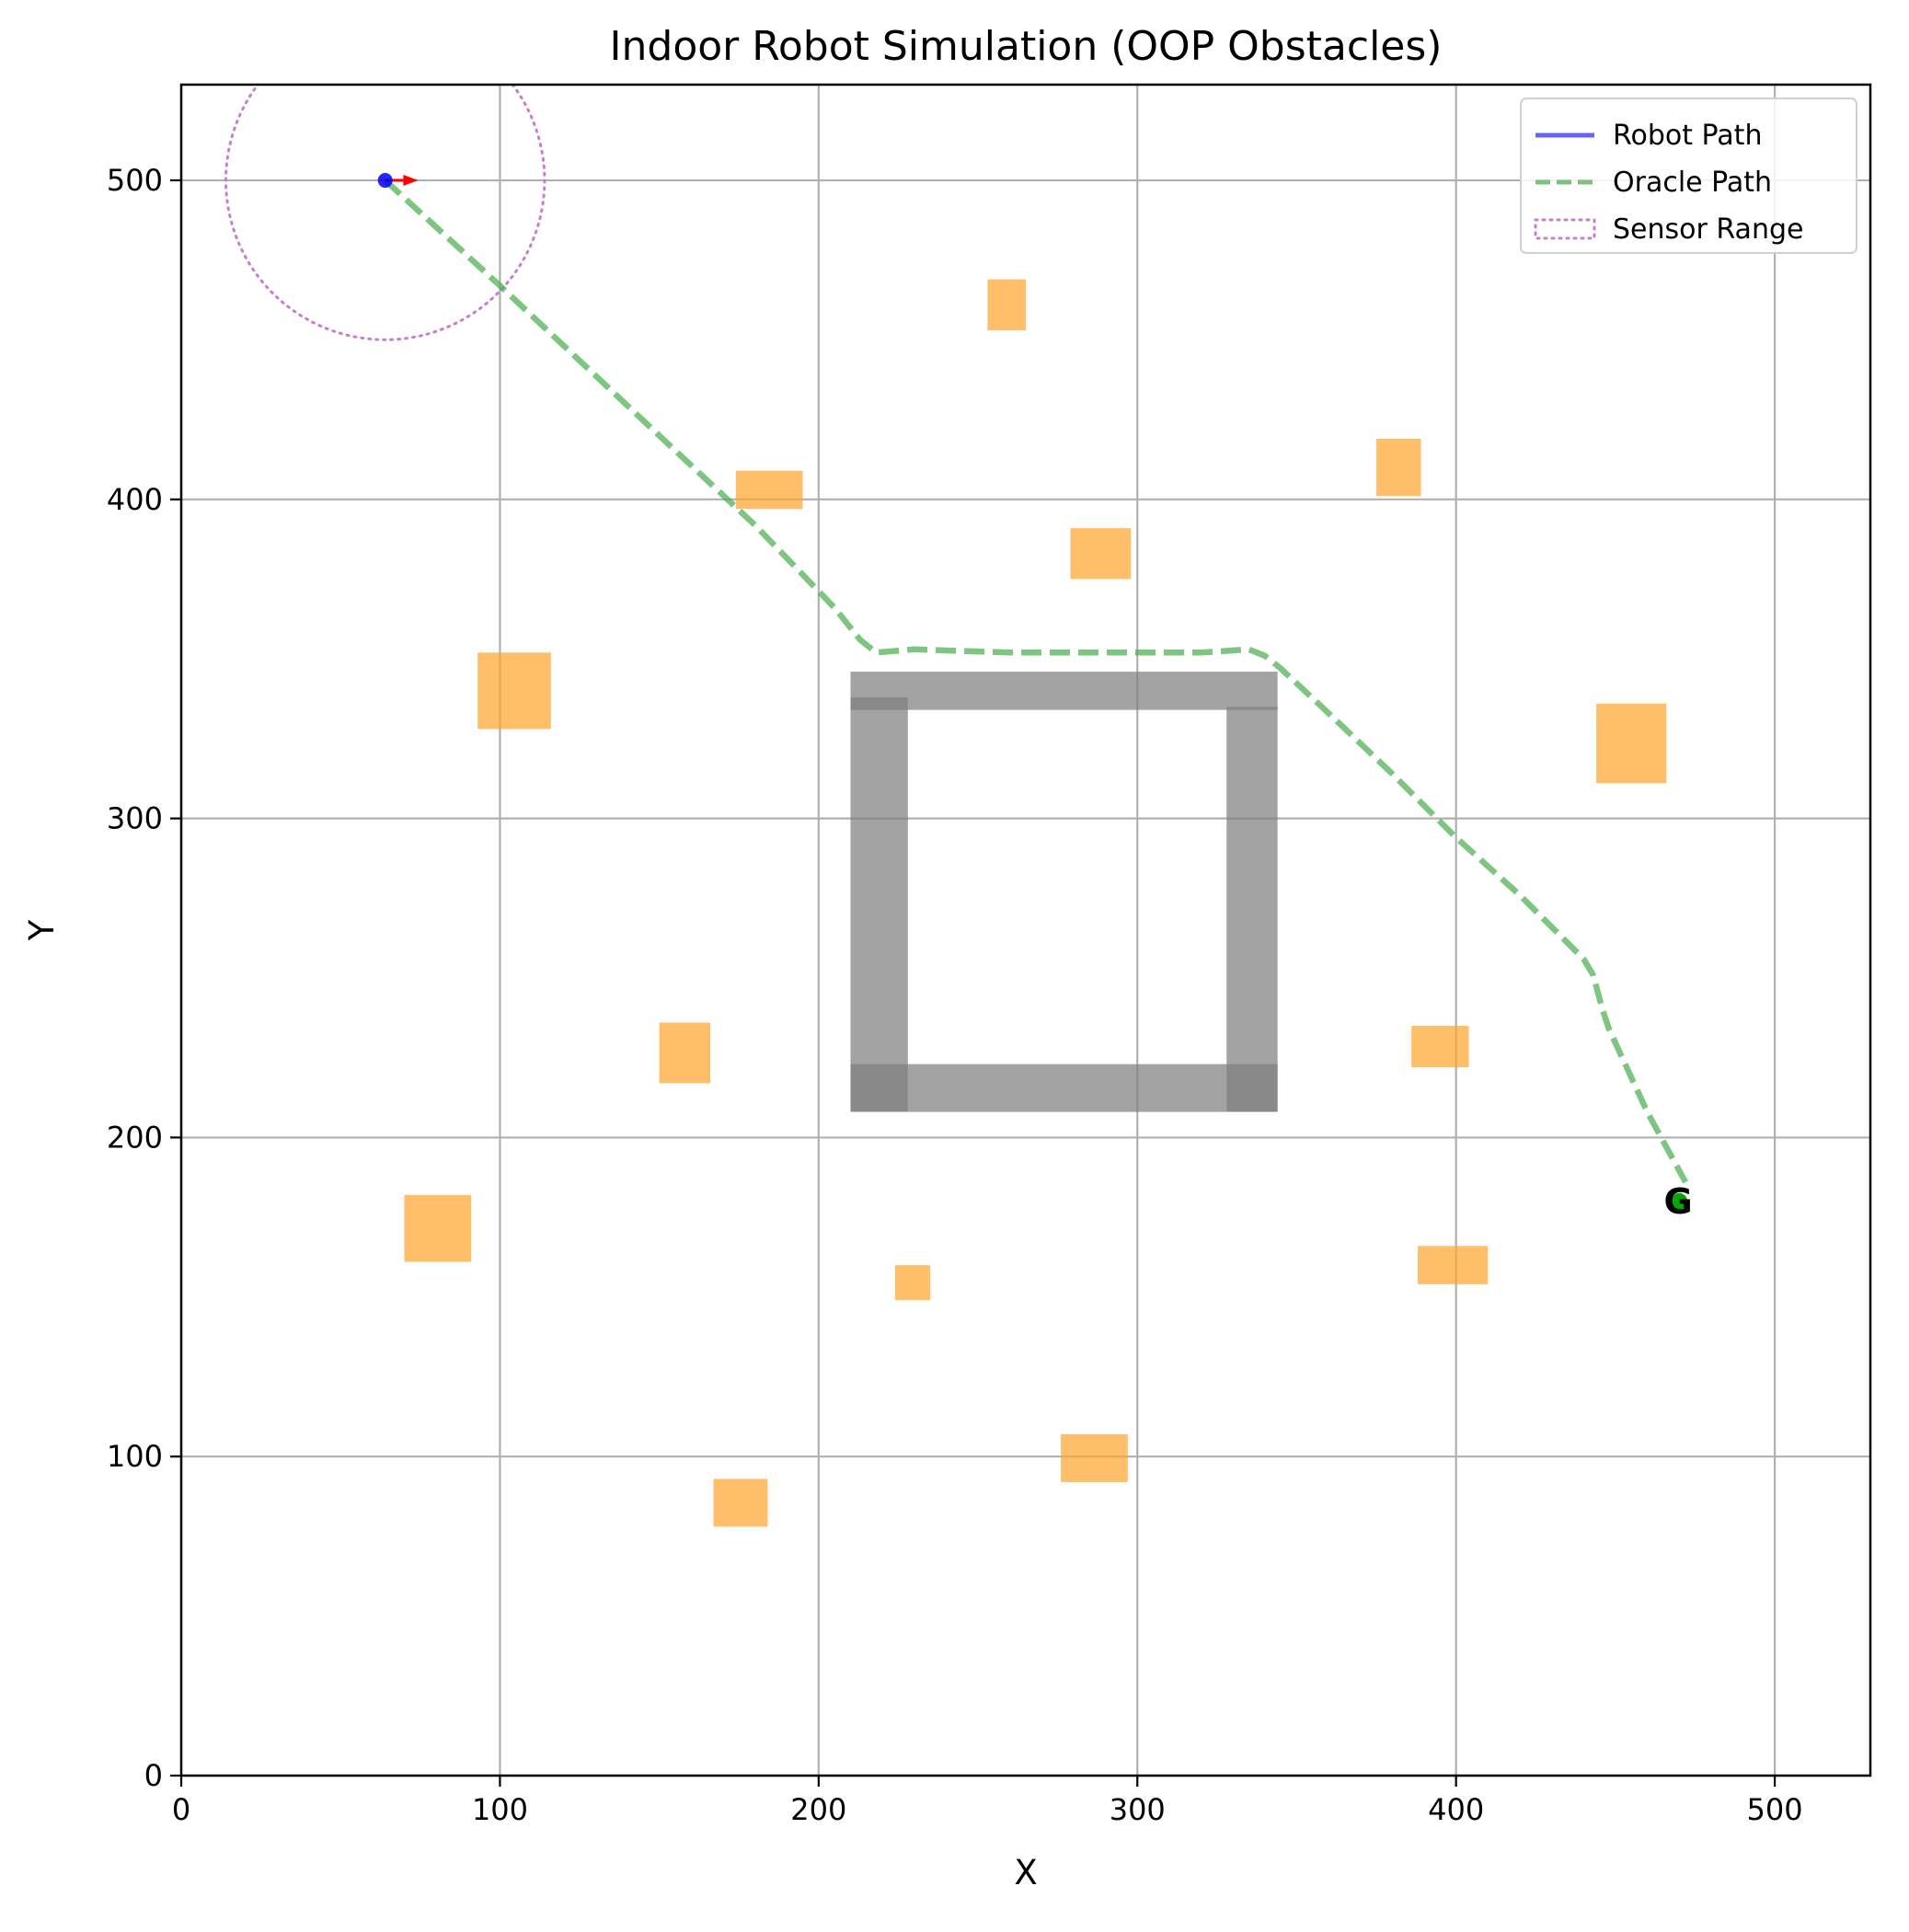 This screenshot has height=1932, width=1909. What do you see at coordinates (135, 499) in the screenshot?
I see `y-tick-label: 400` at bounding box center [135, 499].